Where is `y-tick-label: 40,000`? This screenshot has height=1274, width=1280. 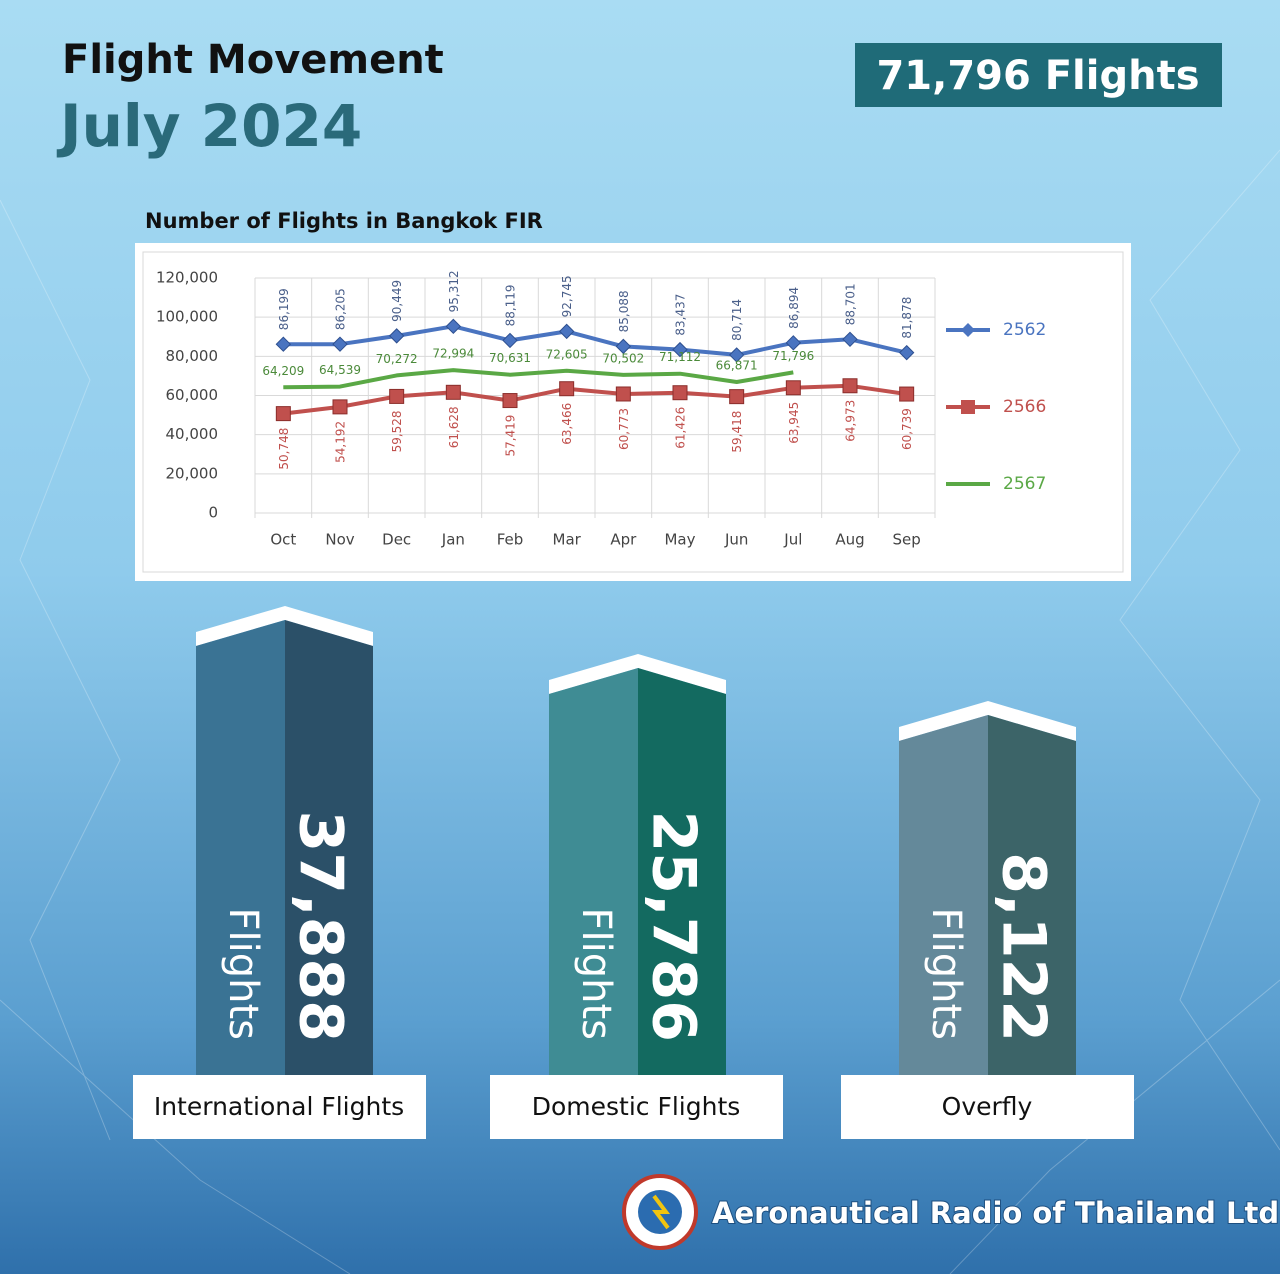 y-tick-label: 40,000 is located at coordinates (192, 434).